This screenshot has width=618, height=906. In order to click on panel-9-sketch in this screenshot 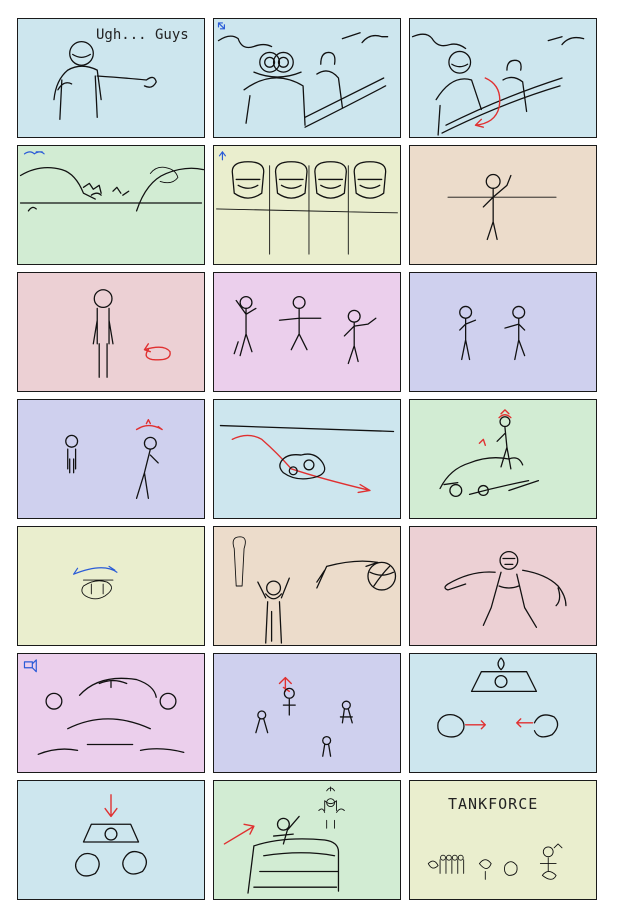, I will do `click(492, 333)`.